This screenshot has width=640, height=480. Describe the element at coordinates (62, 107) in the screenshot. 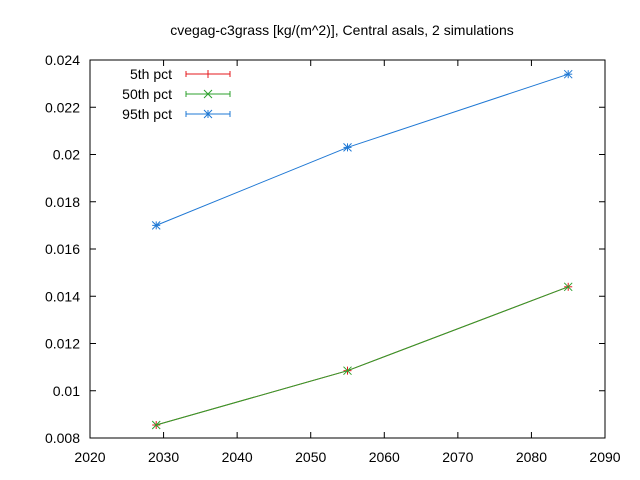

I see `y-tick-label: 0.022` at that location.